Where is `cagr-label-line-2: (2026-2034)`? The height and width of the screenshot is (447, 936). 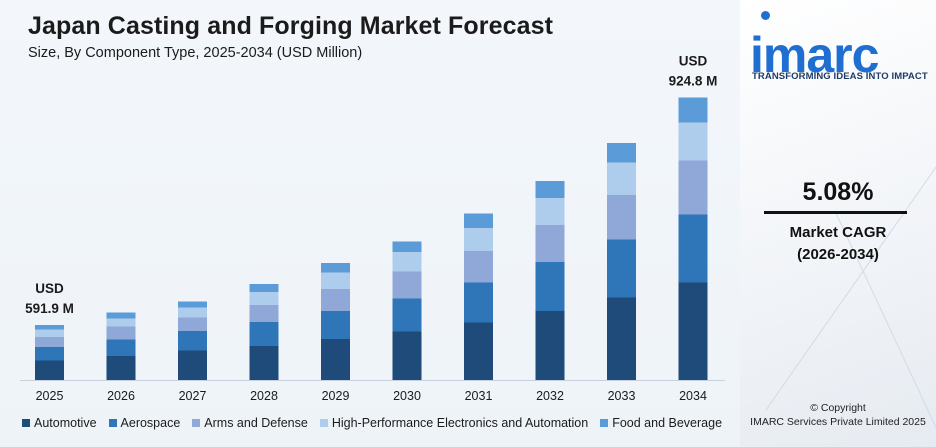
cagr-label-line-2: (2026-2034) is located at coordinates (838, 254).